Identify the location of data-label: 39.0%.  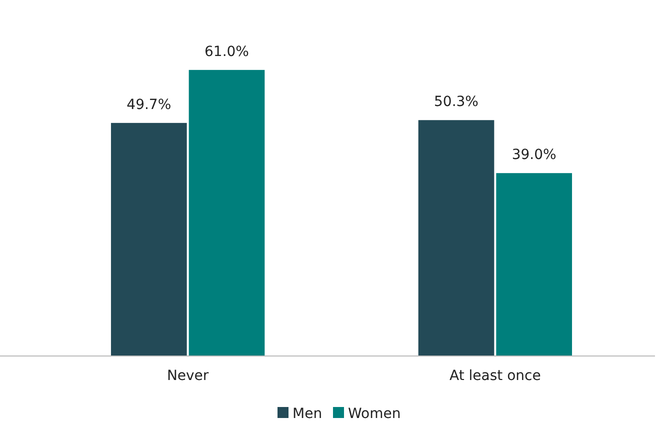
(534, 155).